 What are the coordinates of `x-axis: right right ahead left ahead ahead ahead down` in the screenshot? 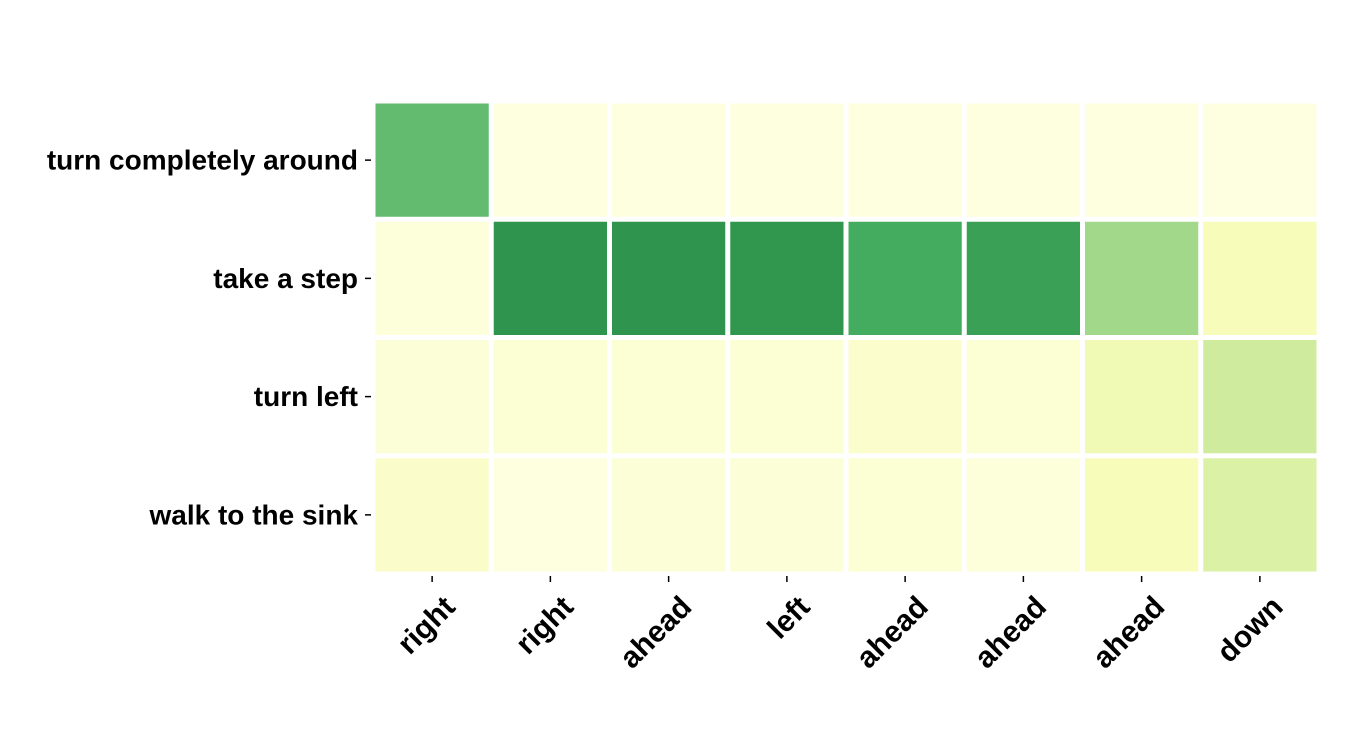 It's located at (840, 625).